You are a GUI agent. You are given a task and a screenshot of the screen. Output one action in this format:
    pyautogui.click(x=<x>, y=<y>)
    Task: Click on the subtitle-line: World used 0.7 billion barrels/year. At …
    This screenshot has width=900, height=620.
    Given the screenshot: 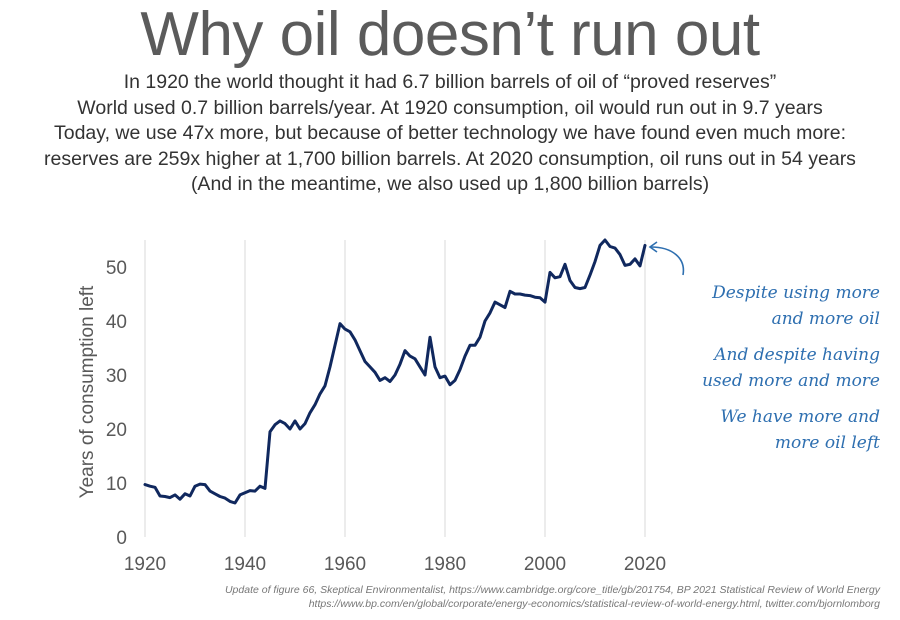 What is the action you would take?
    pyautogui.click(x=450, y=107)
    